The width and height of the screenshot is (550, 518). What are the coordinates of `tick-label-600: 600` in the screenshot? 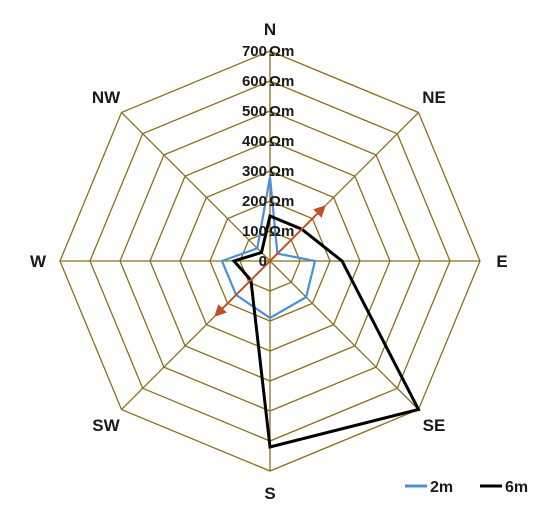 It's located at (254, 81).